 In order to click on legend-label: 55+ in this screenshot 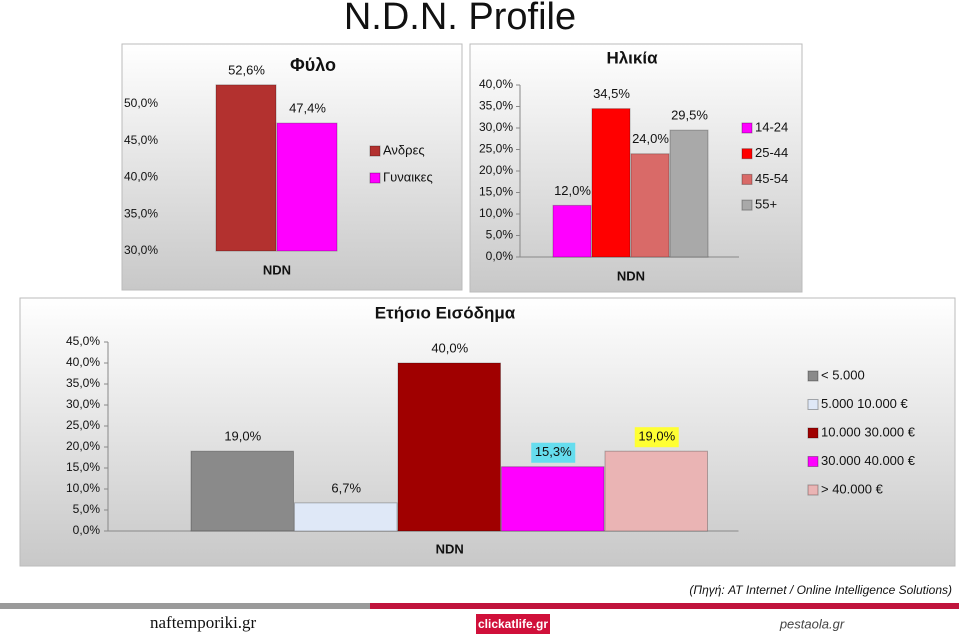, I will do `click(766, 204)`.